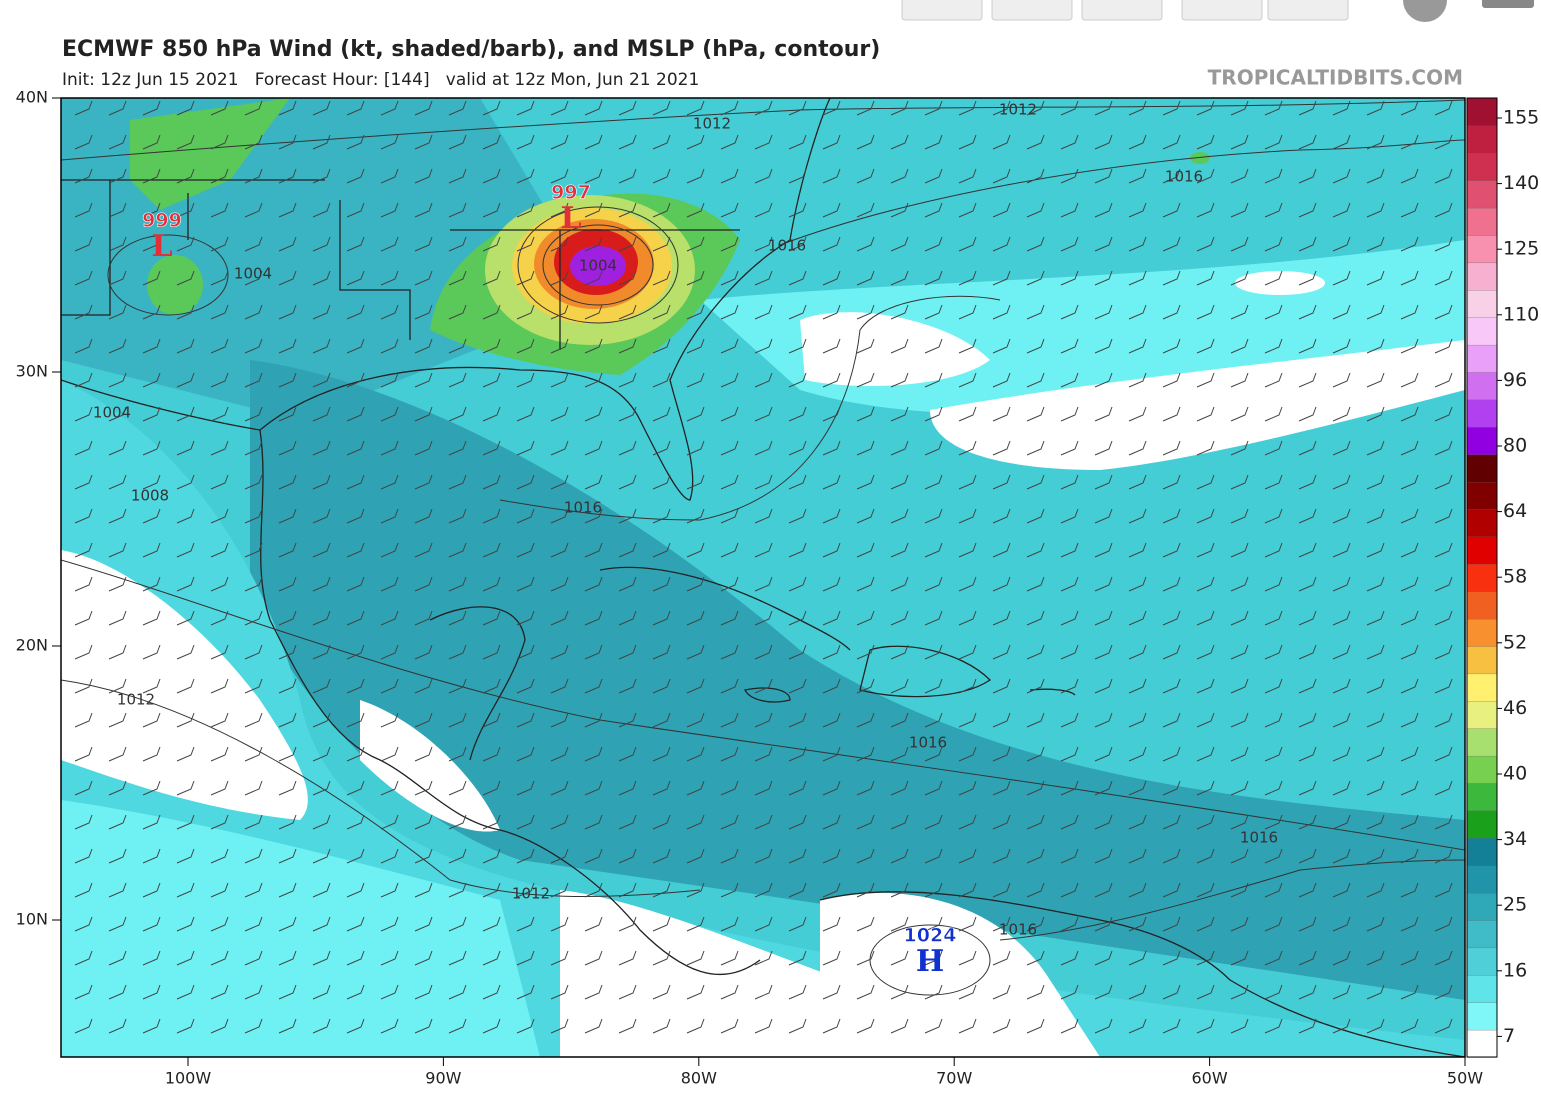 The width and height of the screenshot is (1541, 1095). I want to click on toolbar, so click(1217, 11).